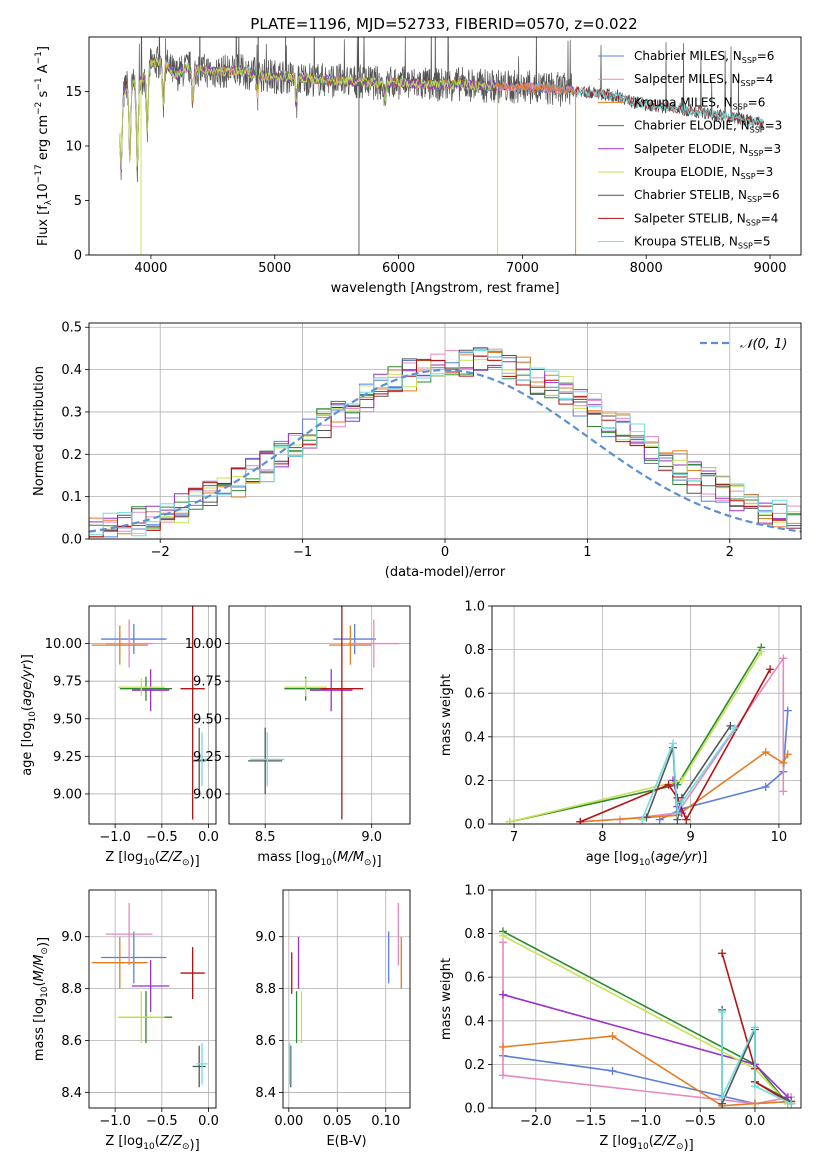 Image resolution: width=819 pixels, height=1170 pixels. What do you see at coordinates (71, 1093) in the screenshot?
I see `y-tick-label: 8.4` at bounding box center [71, 1093].